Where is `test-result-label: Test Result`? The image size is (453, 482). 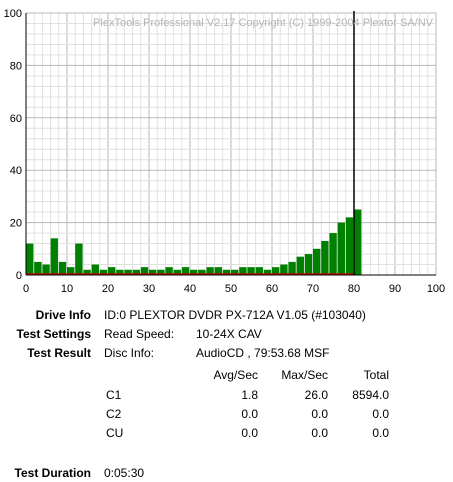
test-result-label: Test Result is located at coordinates (59, 353).